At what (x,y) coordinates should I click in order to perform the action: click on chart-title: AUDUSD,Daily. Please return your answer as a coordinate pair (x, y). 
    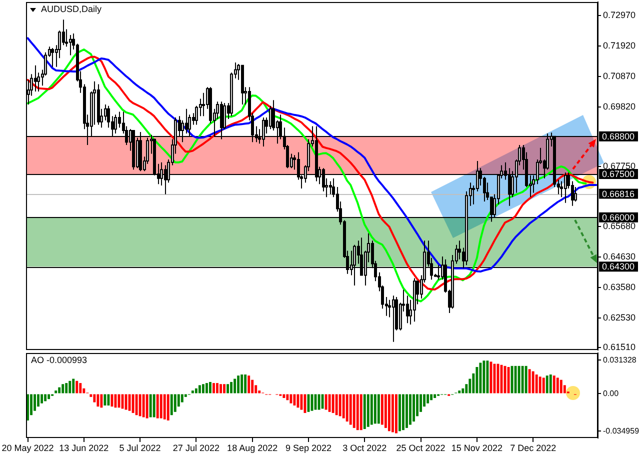
    Looking at the image, I should click on (71, 9).